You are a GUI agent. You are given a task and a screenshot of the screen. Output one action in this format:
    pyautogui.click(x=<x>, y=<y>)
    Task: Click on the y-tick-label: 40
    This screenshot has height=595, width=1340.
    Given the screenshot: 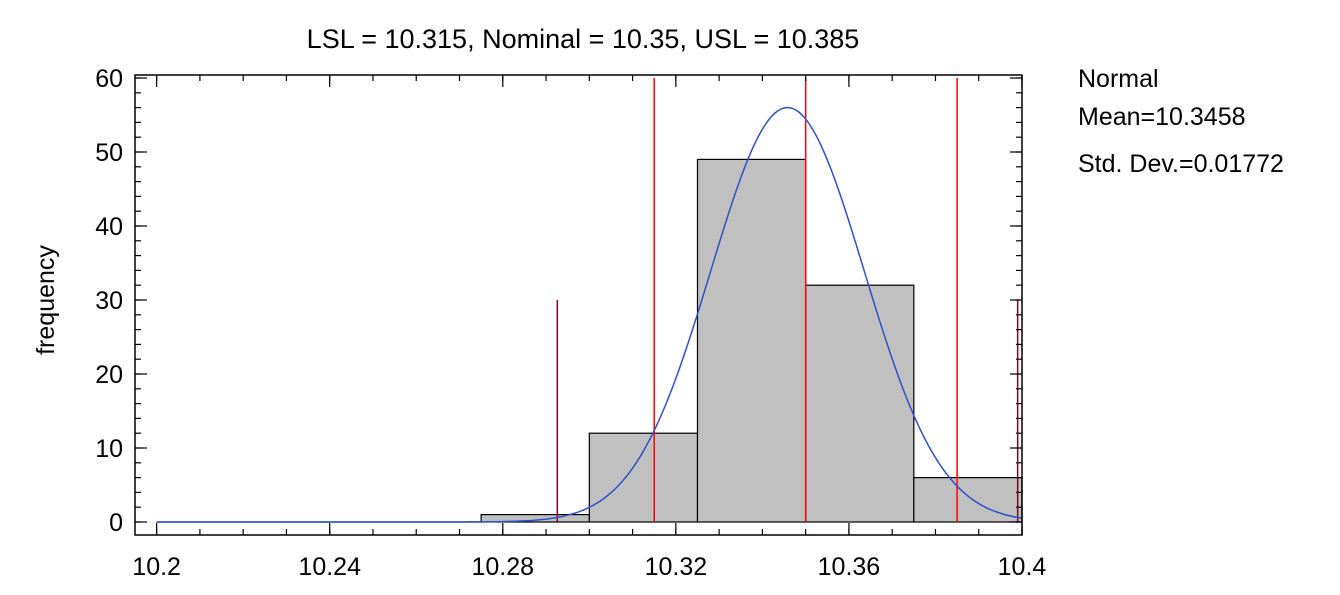 What is the action you would take?
    pyautogui.click(x=109, y=227)
    